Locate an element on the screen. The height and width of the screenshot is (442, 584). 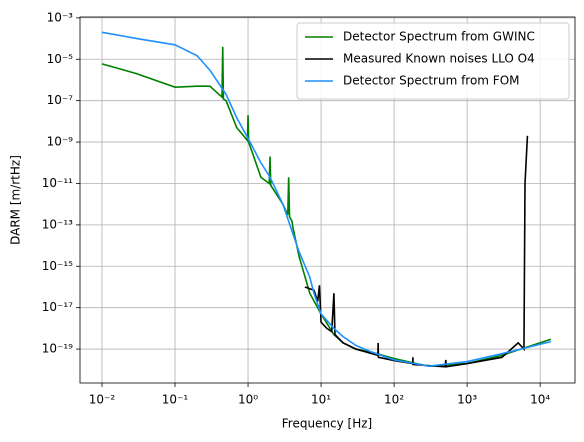
legend-label: Detector Spectrum from FOM is located at coordinates (431, 81).